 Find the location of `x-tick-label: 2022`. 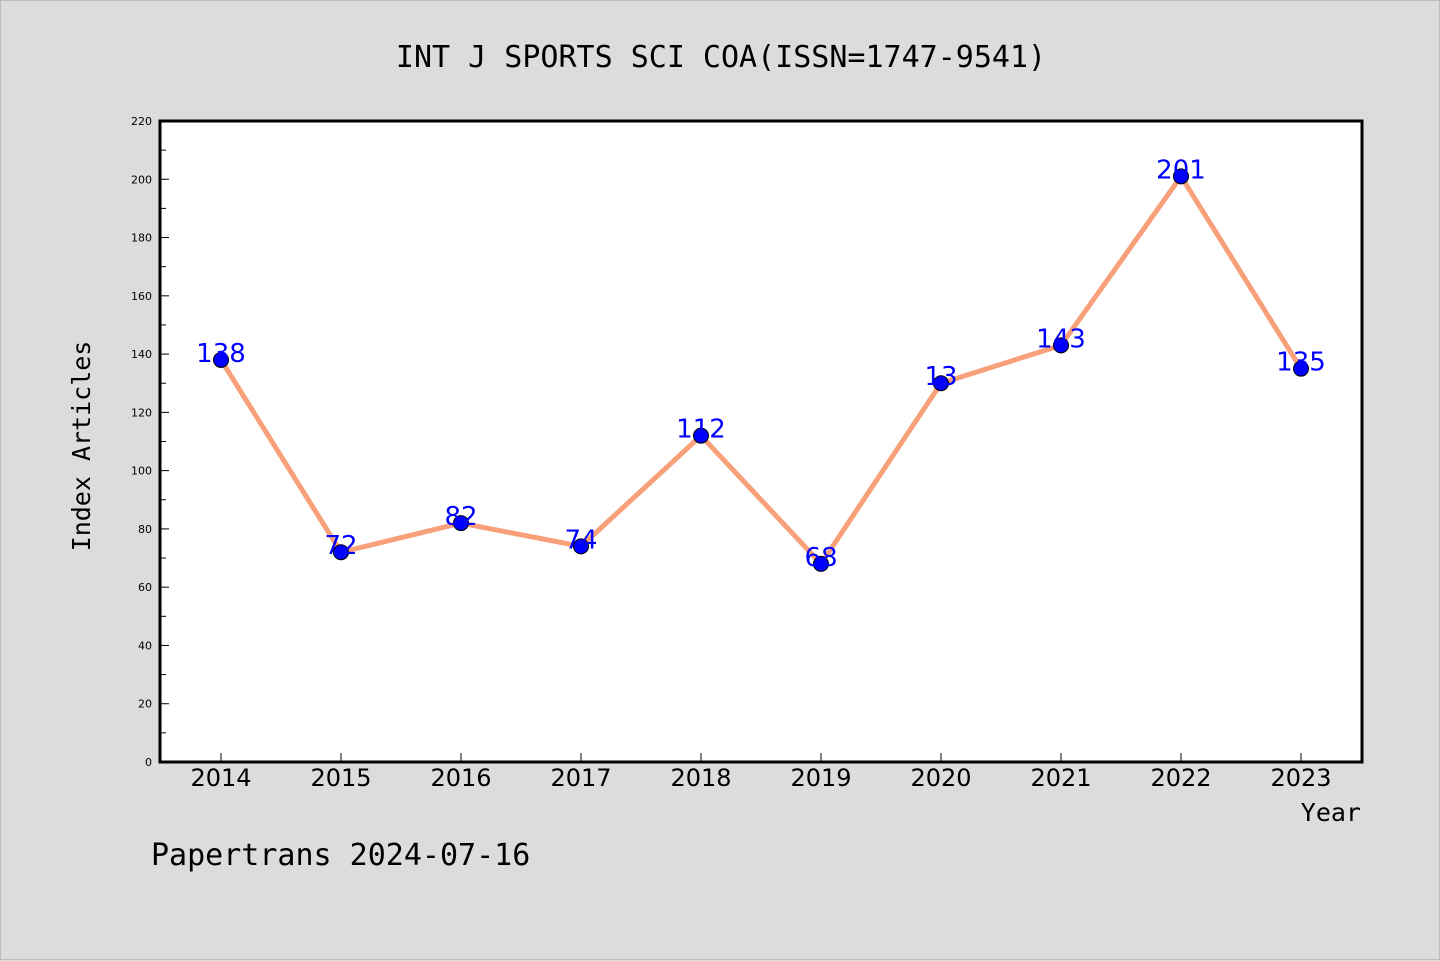

x-tick-label: 2022 is located at coordinates (1180, 778).